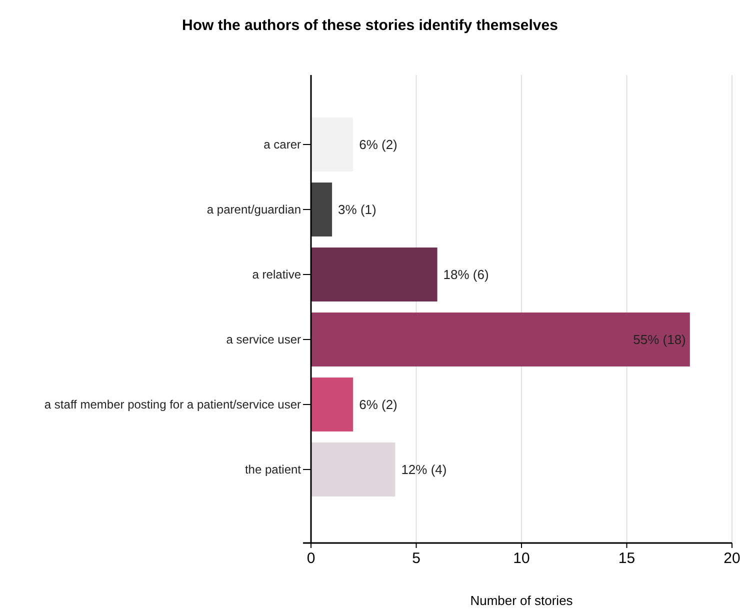  What do you see at coordinates (659, 340) in the screenshot?
I see `data-label: 55% (18)` at bounding box center [659, 340].